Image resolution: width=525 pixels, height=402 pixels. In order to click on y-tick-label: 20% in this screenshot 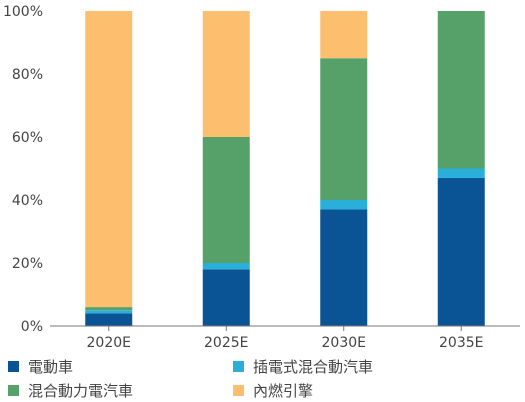, I will do `click(27, 264)`.